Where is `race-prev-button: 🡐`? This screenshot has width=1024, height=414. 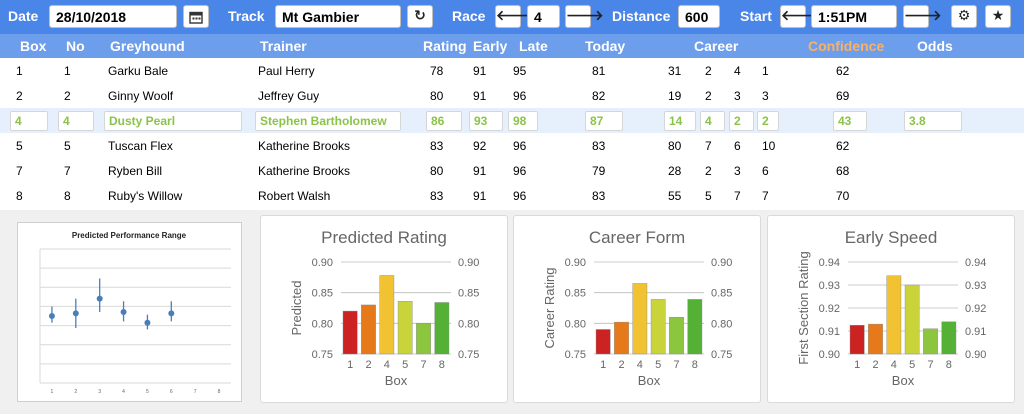 race-prev-button: 🡐 is located at coordinates (514, 16).